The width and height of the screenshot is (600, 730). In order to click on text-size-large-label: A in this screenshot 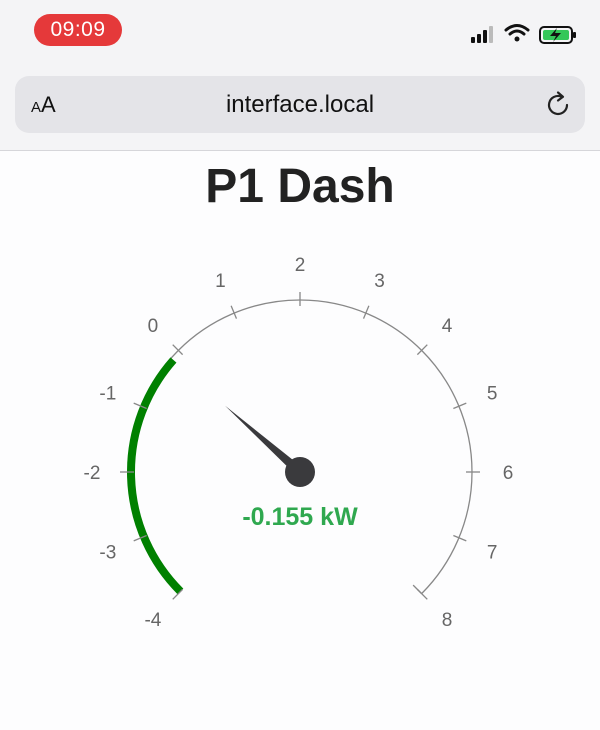, I will do `click(48, 104)`.